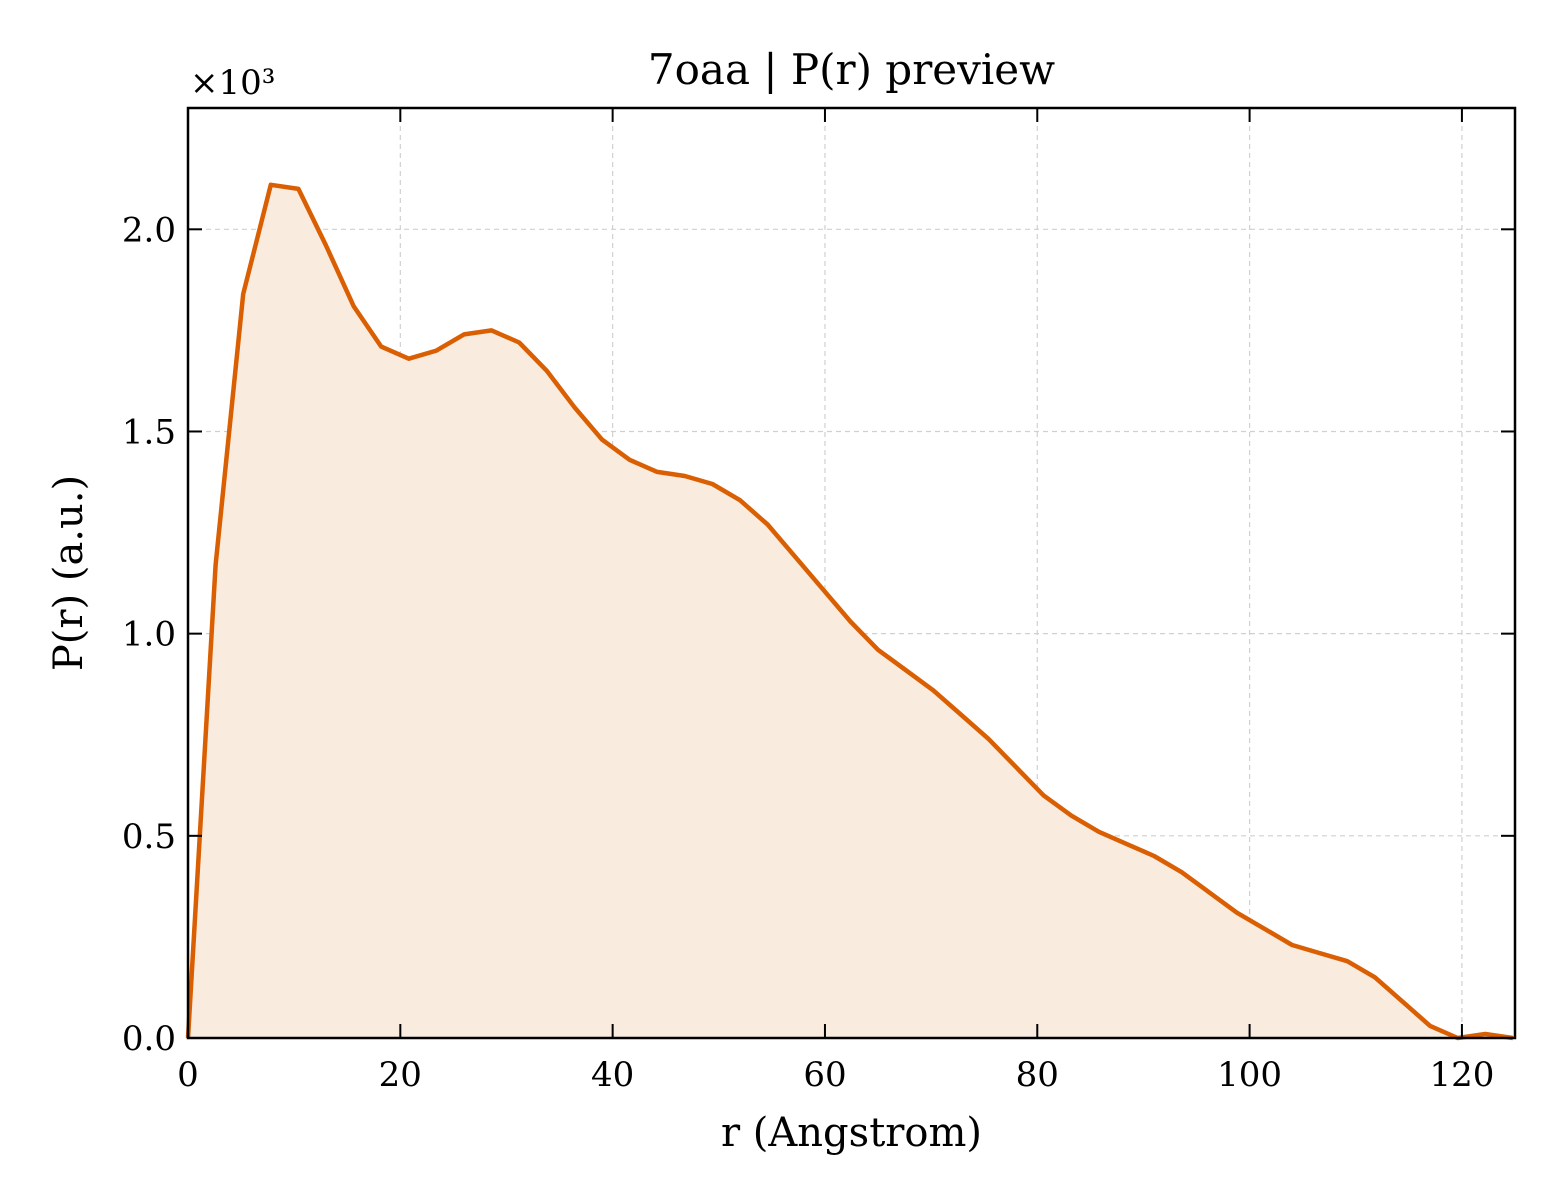 The image size is (1560, 1200). Describe the element at coordinates (232, 83) in the screenshot. I see `y-multiplier-label: ×10³` at that location.